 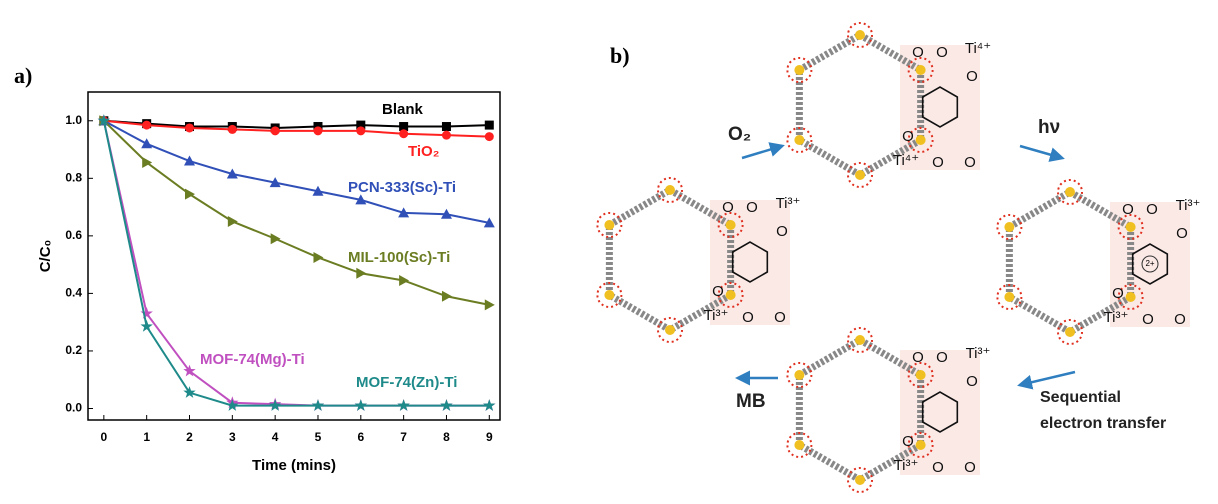 What do you see at coordinates (294, 465) in the screenshot?
I see `x-axis-label: Time (mins)` at bounding box center [294, 465].